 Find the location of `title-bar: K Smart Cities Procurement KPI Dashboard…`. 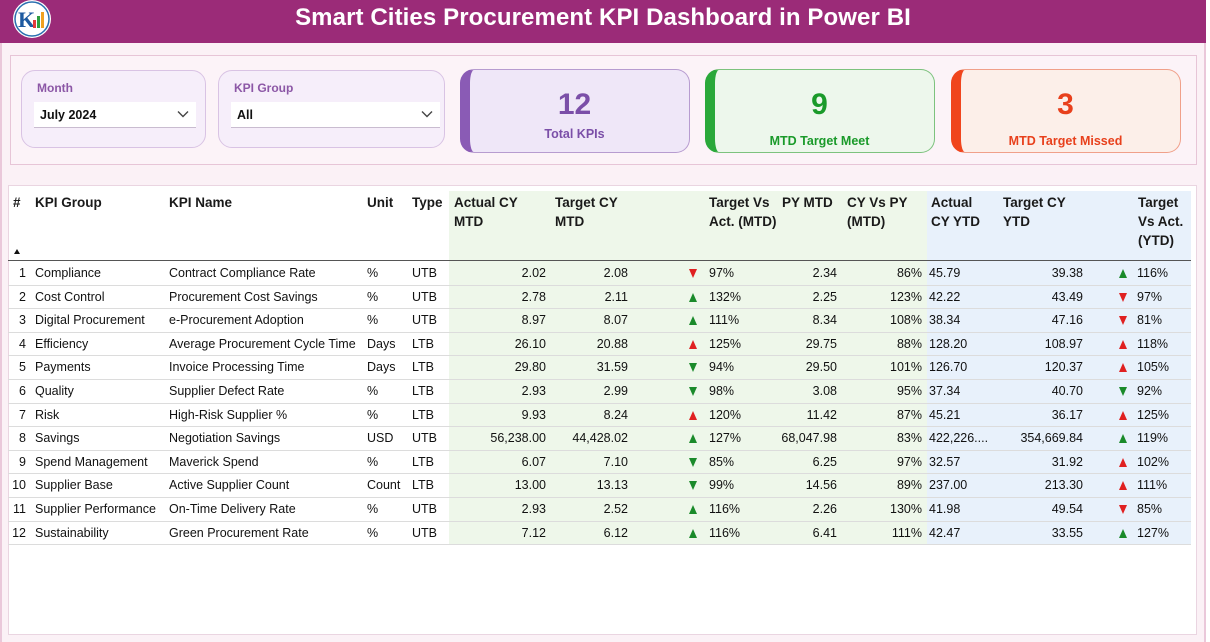

title-bar: K Smart Cities Procurement KPI Dashboard… is located at coordinates (603, 21).